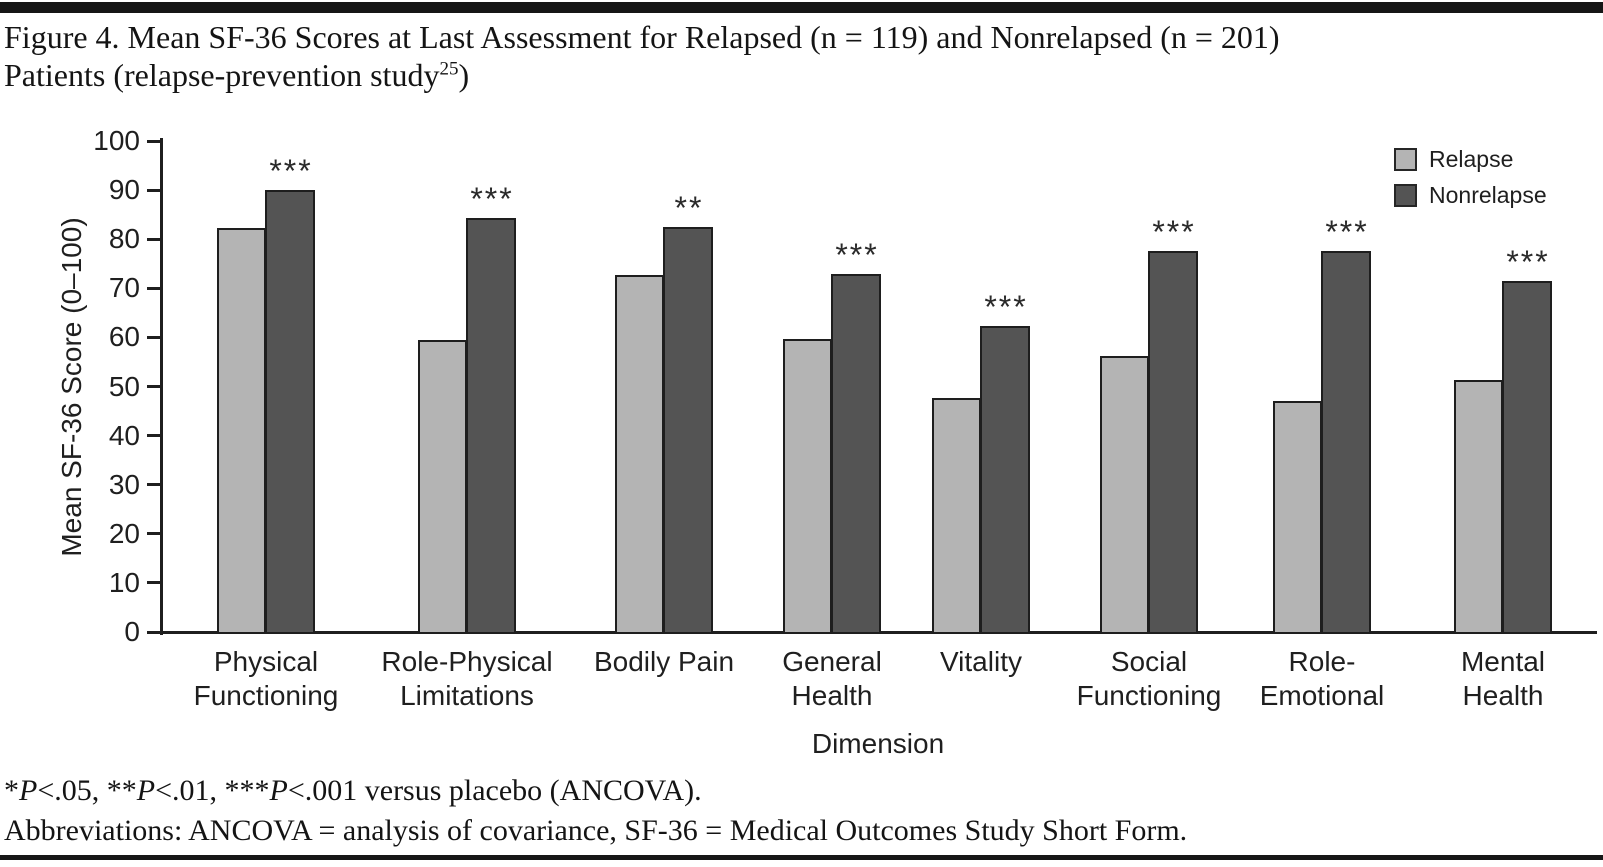  Describe the element at coordinates (212, 790) in the screenshot. I see `note-text: <.01, ***` at that location.